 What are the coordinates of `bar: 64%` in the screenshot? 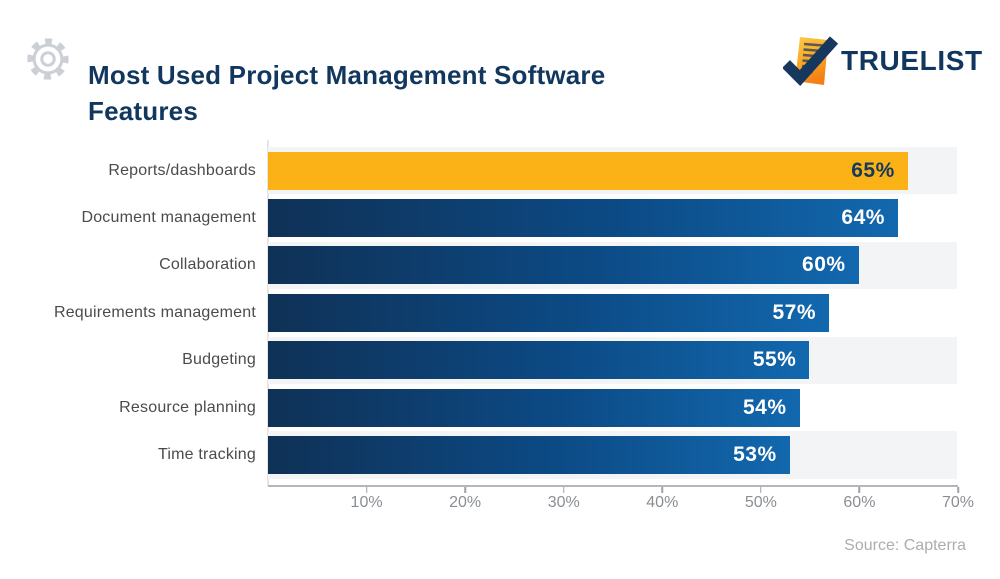 It's located at (583, 218).